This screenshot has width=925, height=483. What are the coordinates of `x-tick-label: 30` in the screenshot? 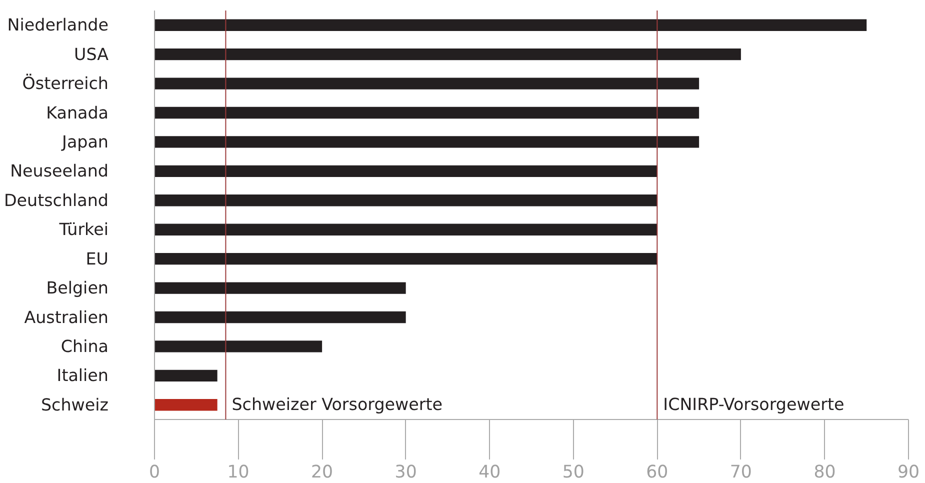 It's located at (405, 472).